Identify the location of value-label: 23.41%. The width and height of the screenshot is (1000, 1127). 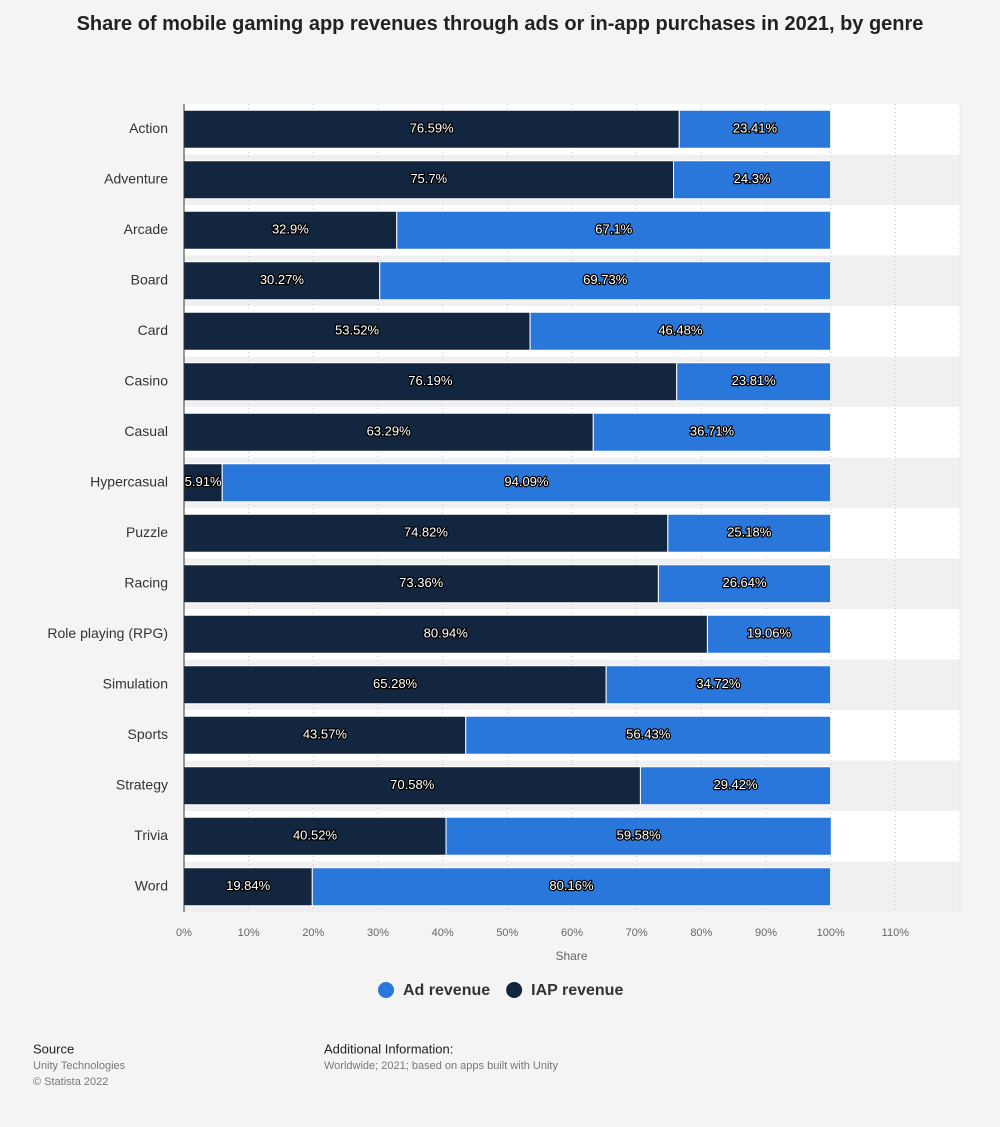
(755, 128).